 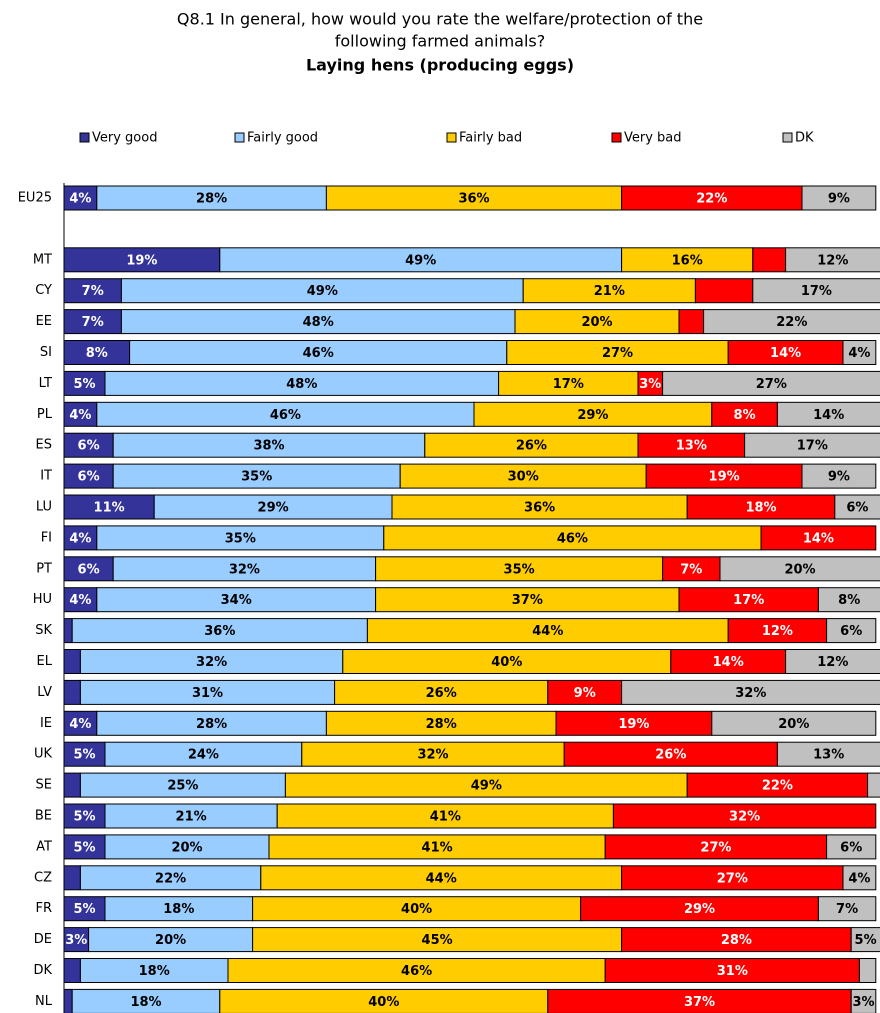 I want to click on data-label: 32%, so click(x=244, y=569).